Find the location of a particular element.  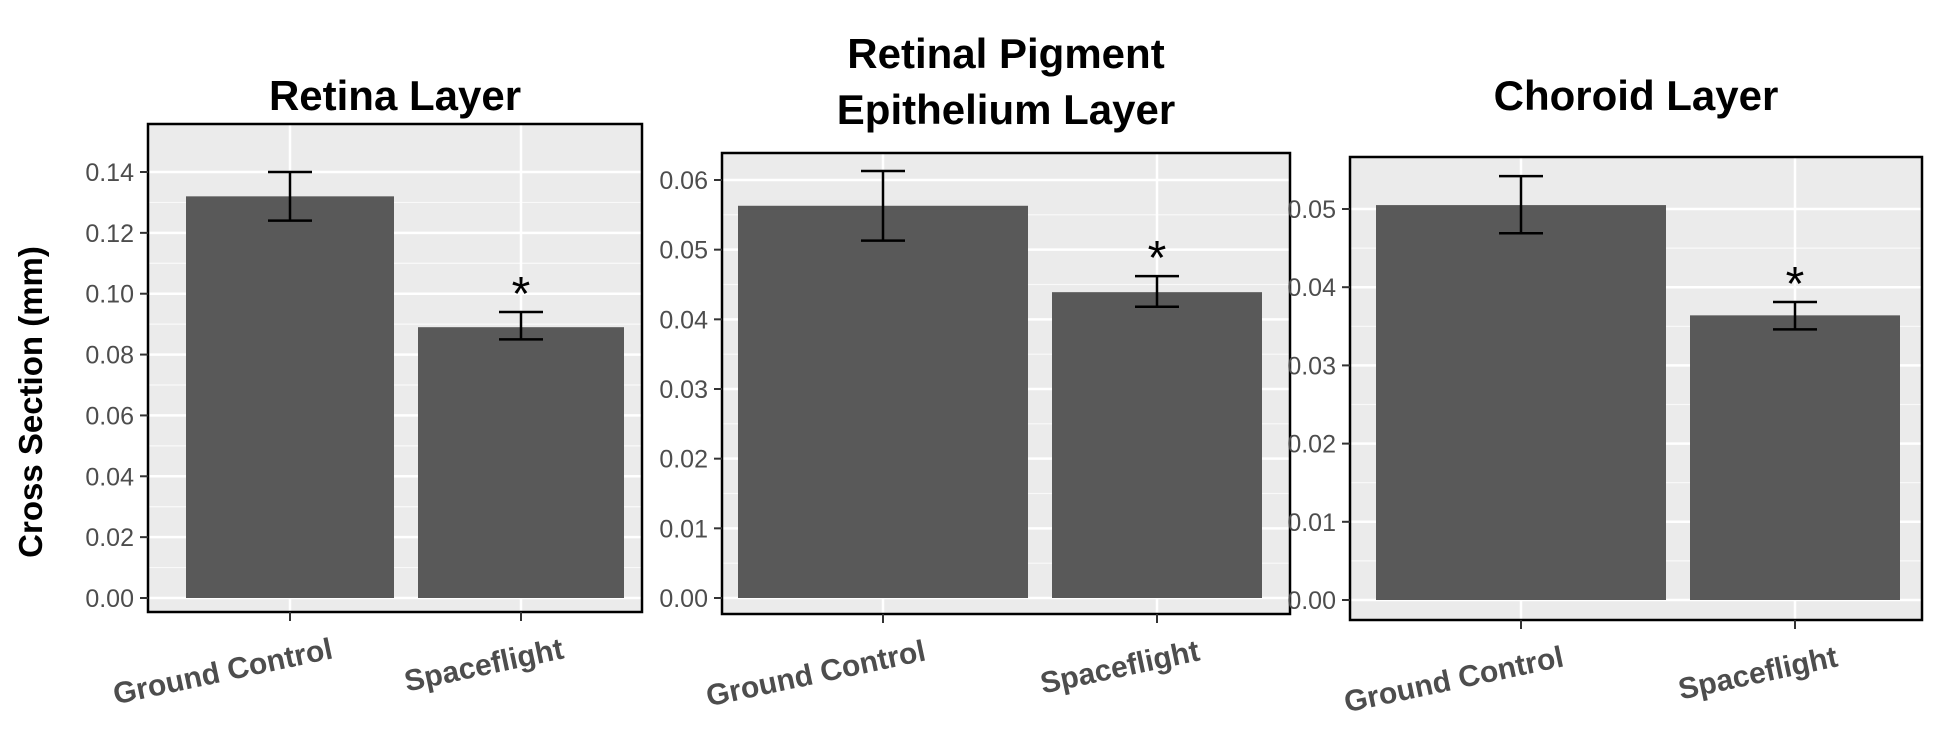

chart-title: Epithelium Layer is located at coordinates (1006, 109).